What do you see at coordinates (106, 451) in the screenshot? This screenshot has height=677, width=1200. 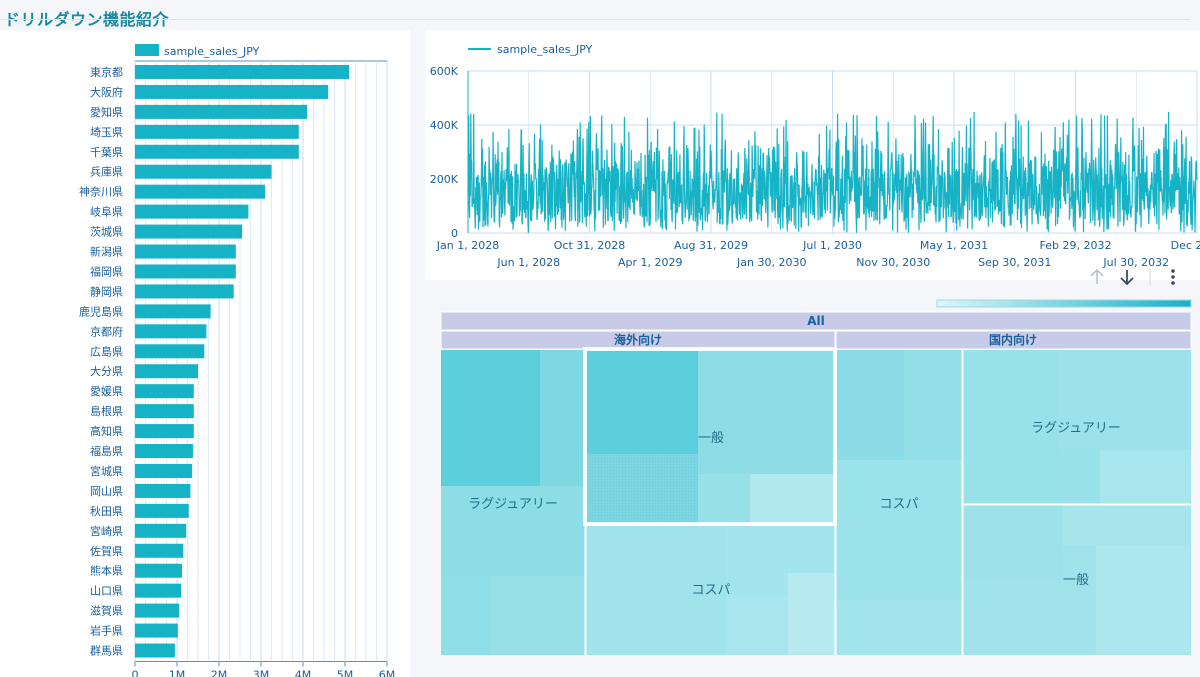 I see `bar-category-label: 福島県` at bounding box center [106, 451].